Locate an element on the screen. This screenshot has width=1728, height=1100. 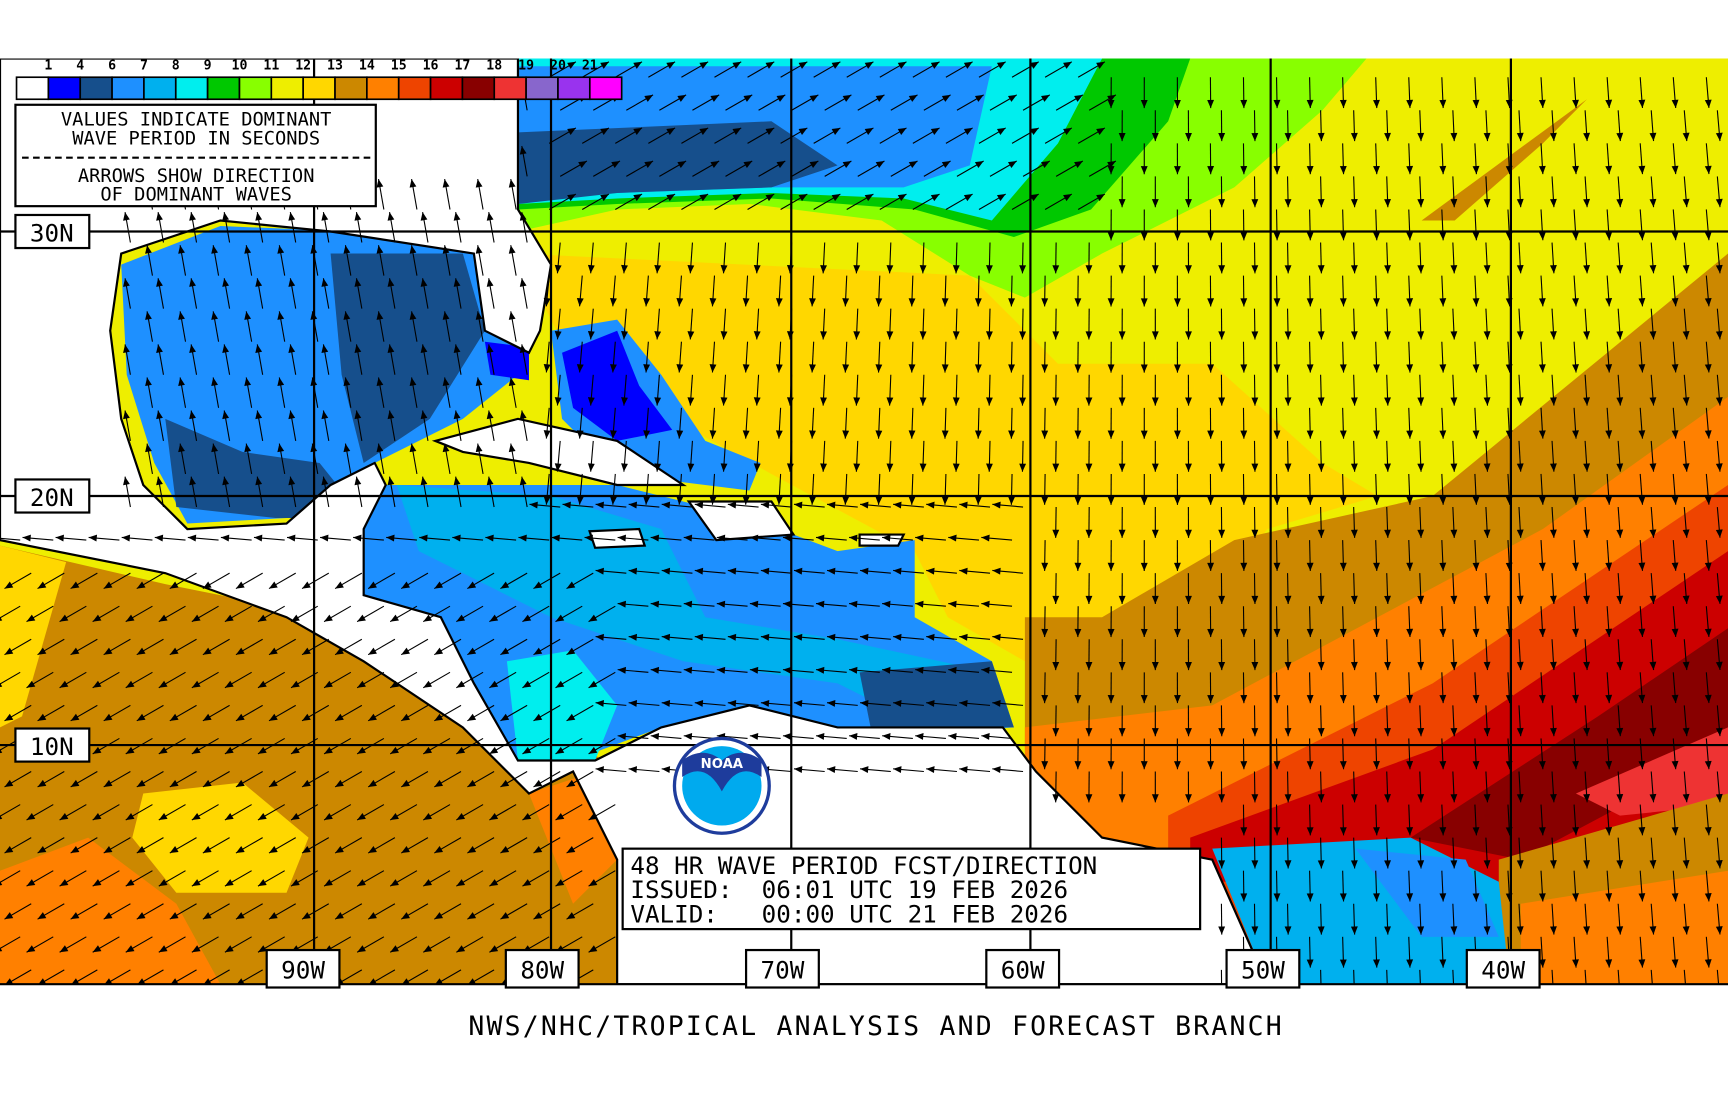
wave-arrow-shaft is located at coordinates (1684, 977).